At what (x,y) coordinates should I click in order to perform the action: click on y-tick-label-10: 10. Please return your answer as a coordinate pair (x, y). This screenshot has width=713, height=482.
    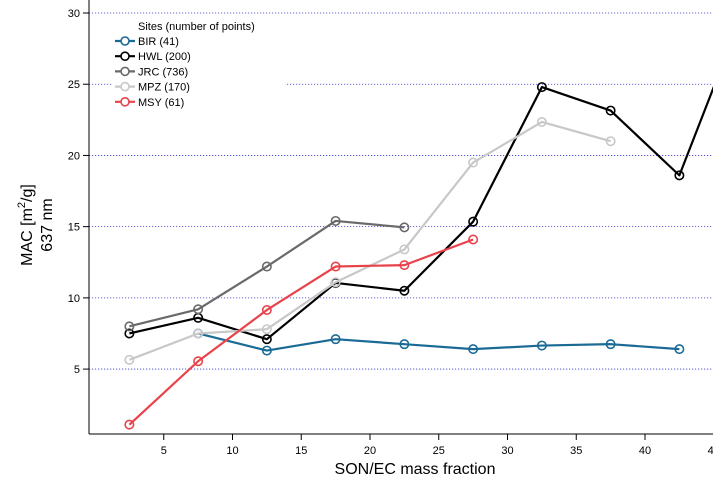
    Looking at the image, I should click on (74, 299).